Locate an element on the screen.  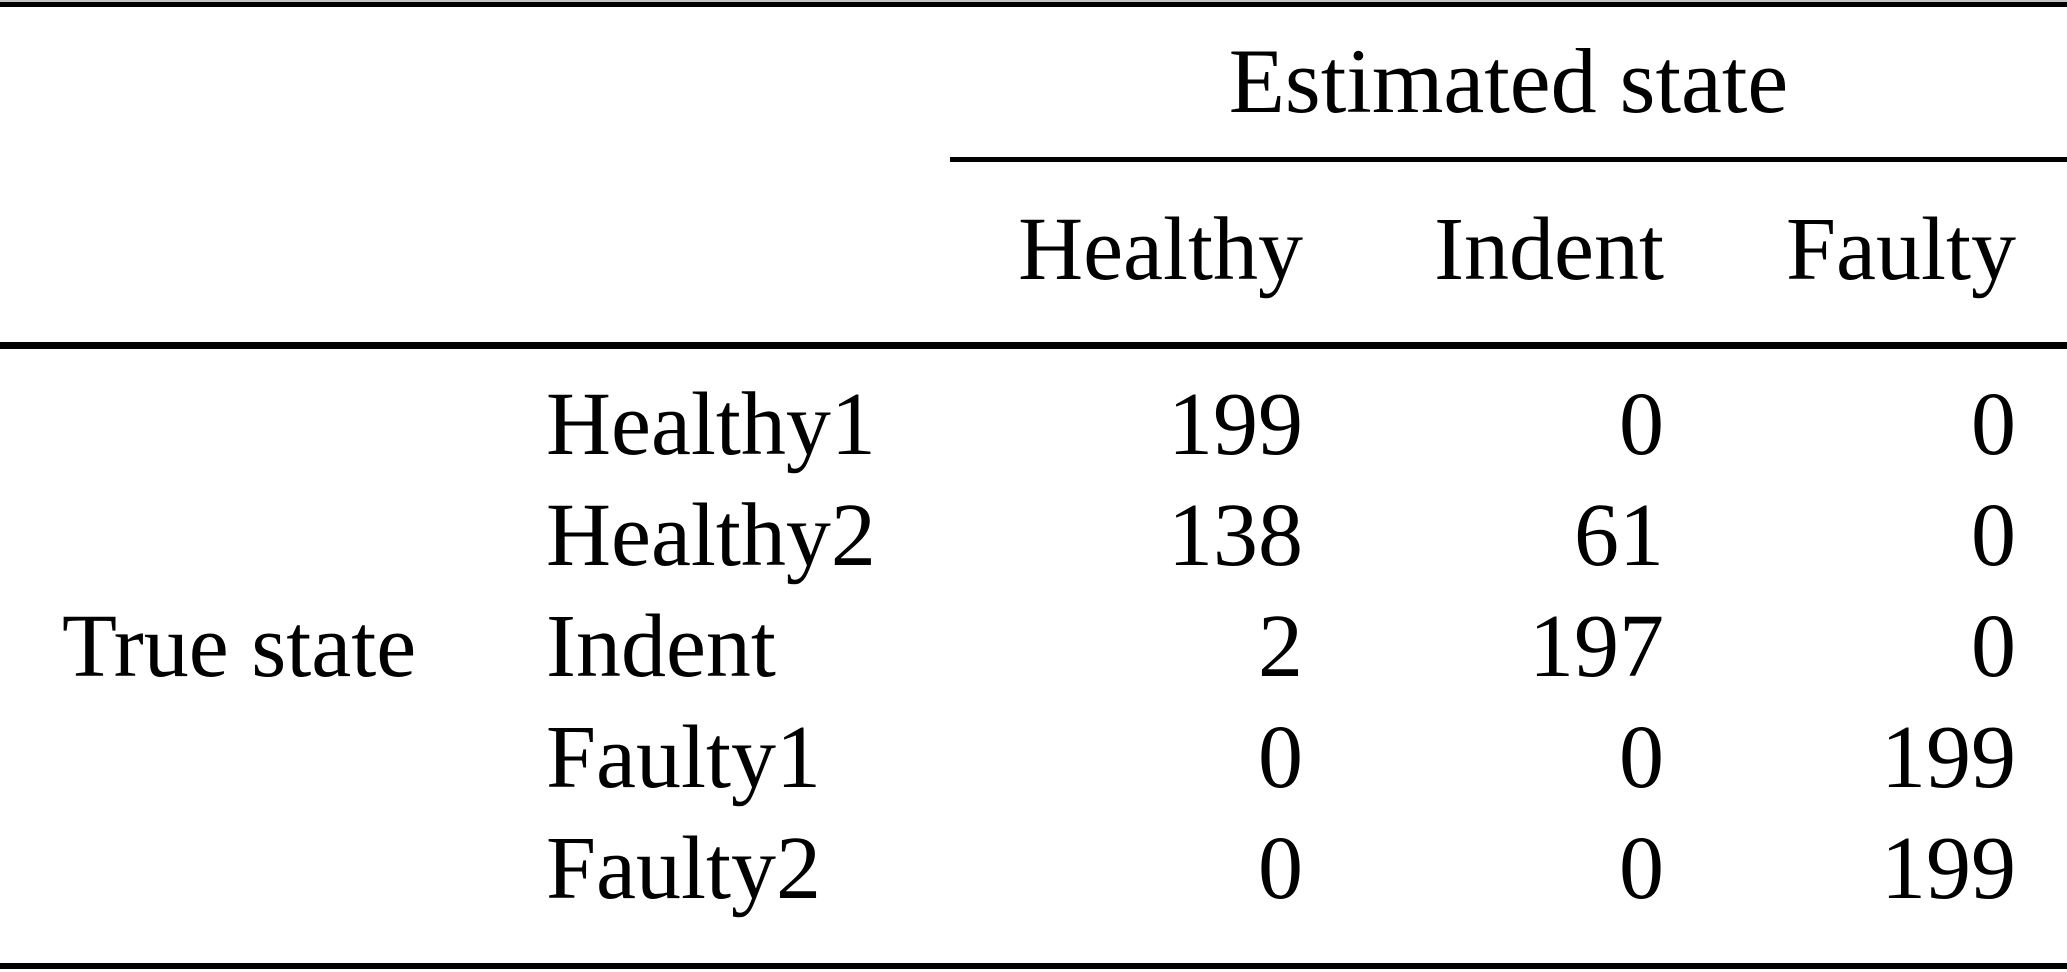
top-edge-hairline is located at coordinates (1033, 1).